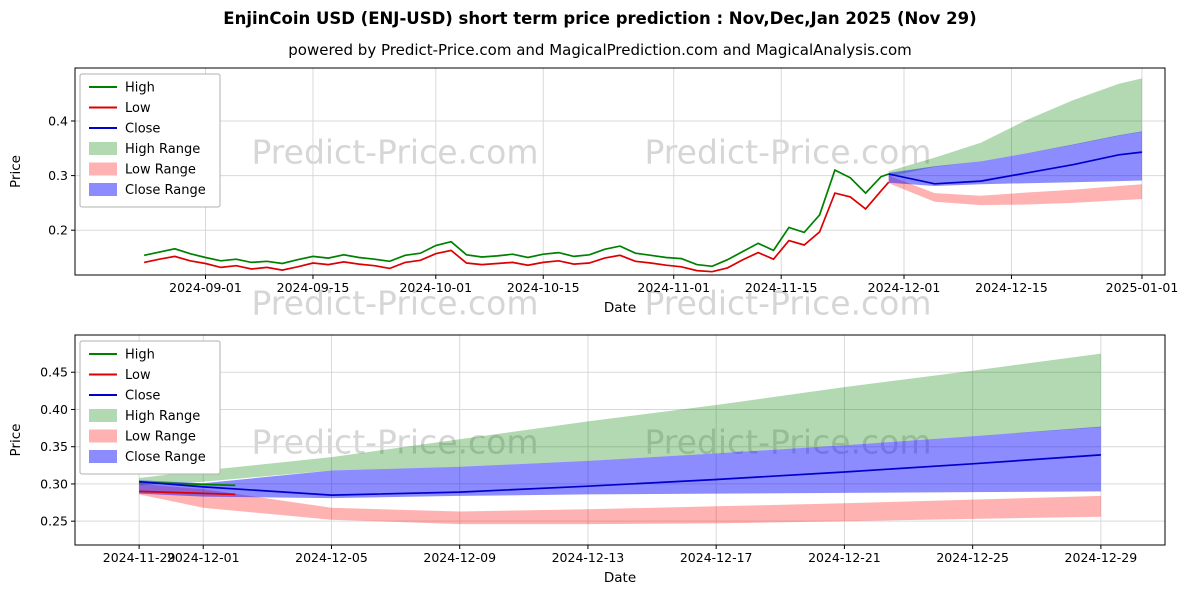  What do you see at coordinates (716, 557) in the screenshot?
I see `x-tick-label: 2024-12-17` at bounding box center [716, 557].